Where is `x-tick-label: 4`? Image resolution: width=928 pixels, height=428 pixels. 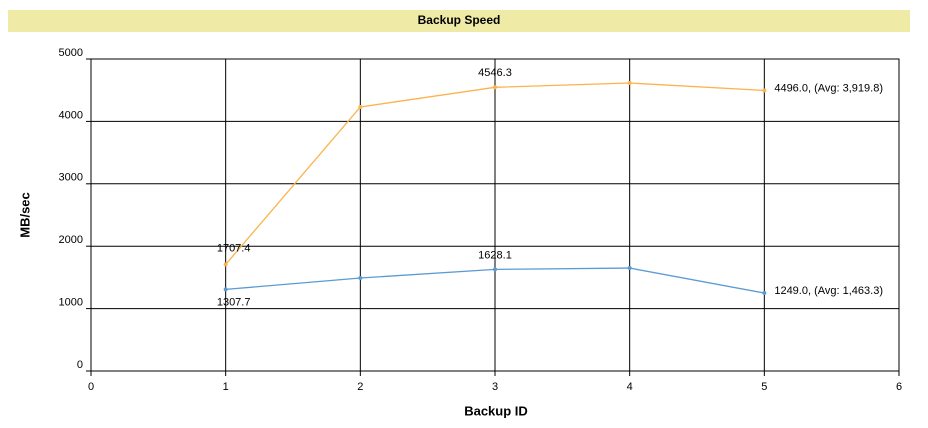
x-tick-label: 4 is located at coordinates (630, 387).